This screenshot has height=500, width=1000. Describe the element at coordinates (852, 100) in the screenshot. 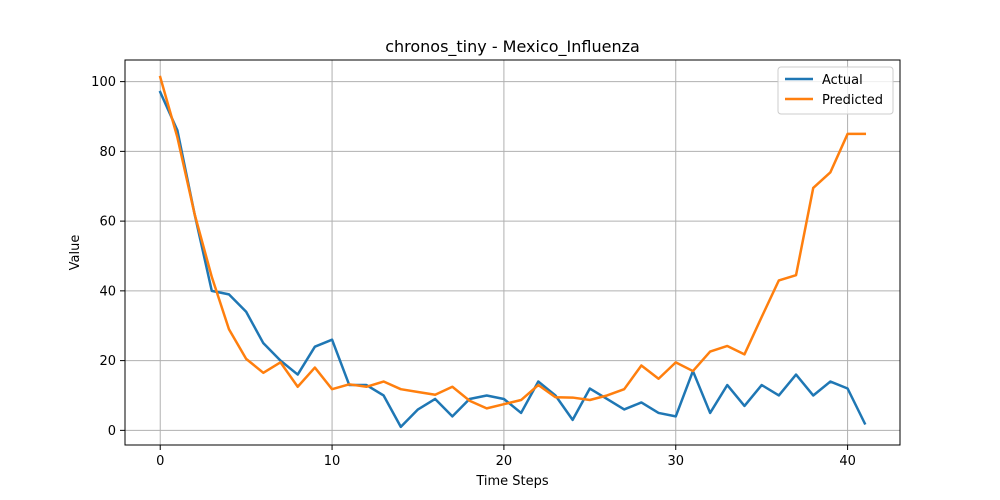

I see `legend-label-predicted: Predicted` at that location.